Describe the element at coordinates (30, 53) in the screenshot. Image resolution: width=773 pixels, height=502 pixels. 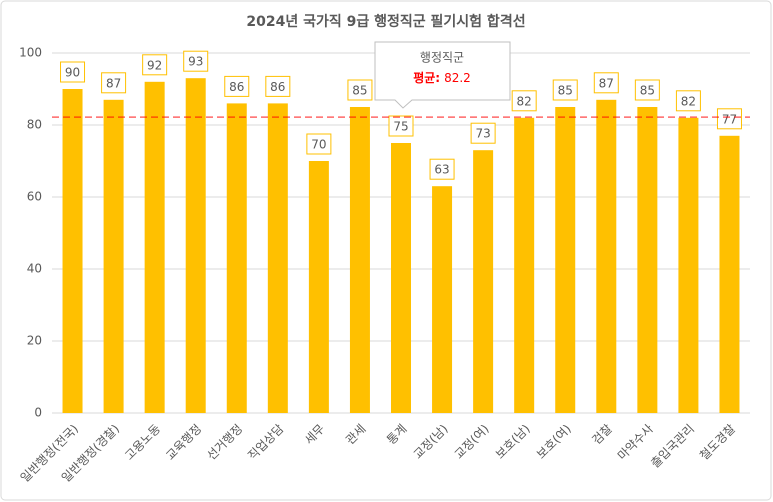
I see `y-tick-label: 100` at that location.